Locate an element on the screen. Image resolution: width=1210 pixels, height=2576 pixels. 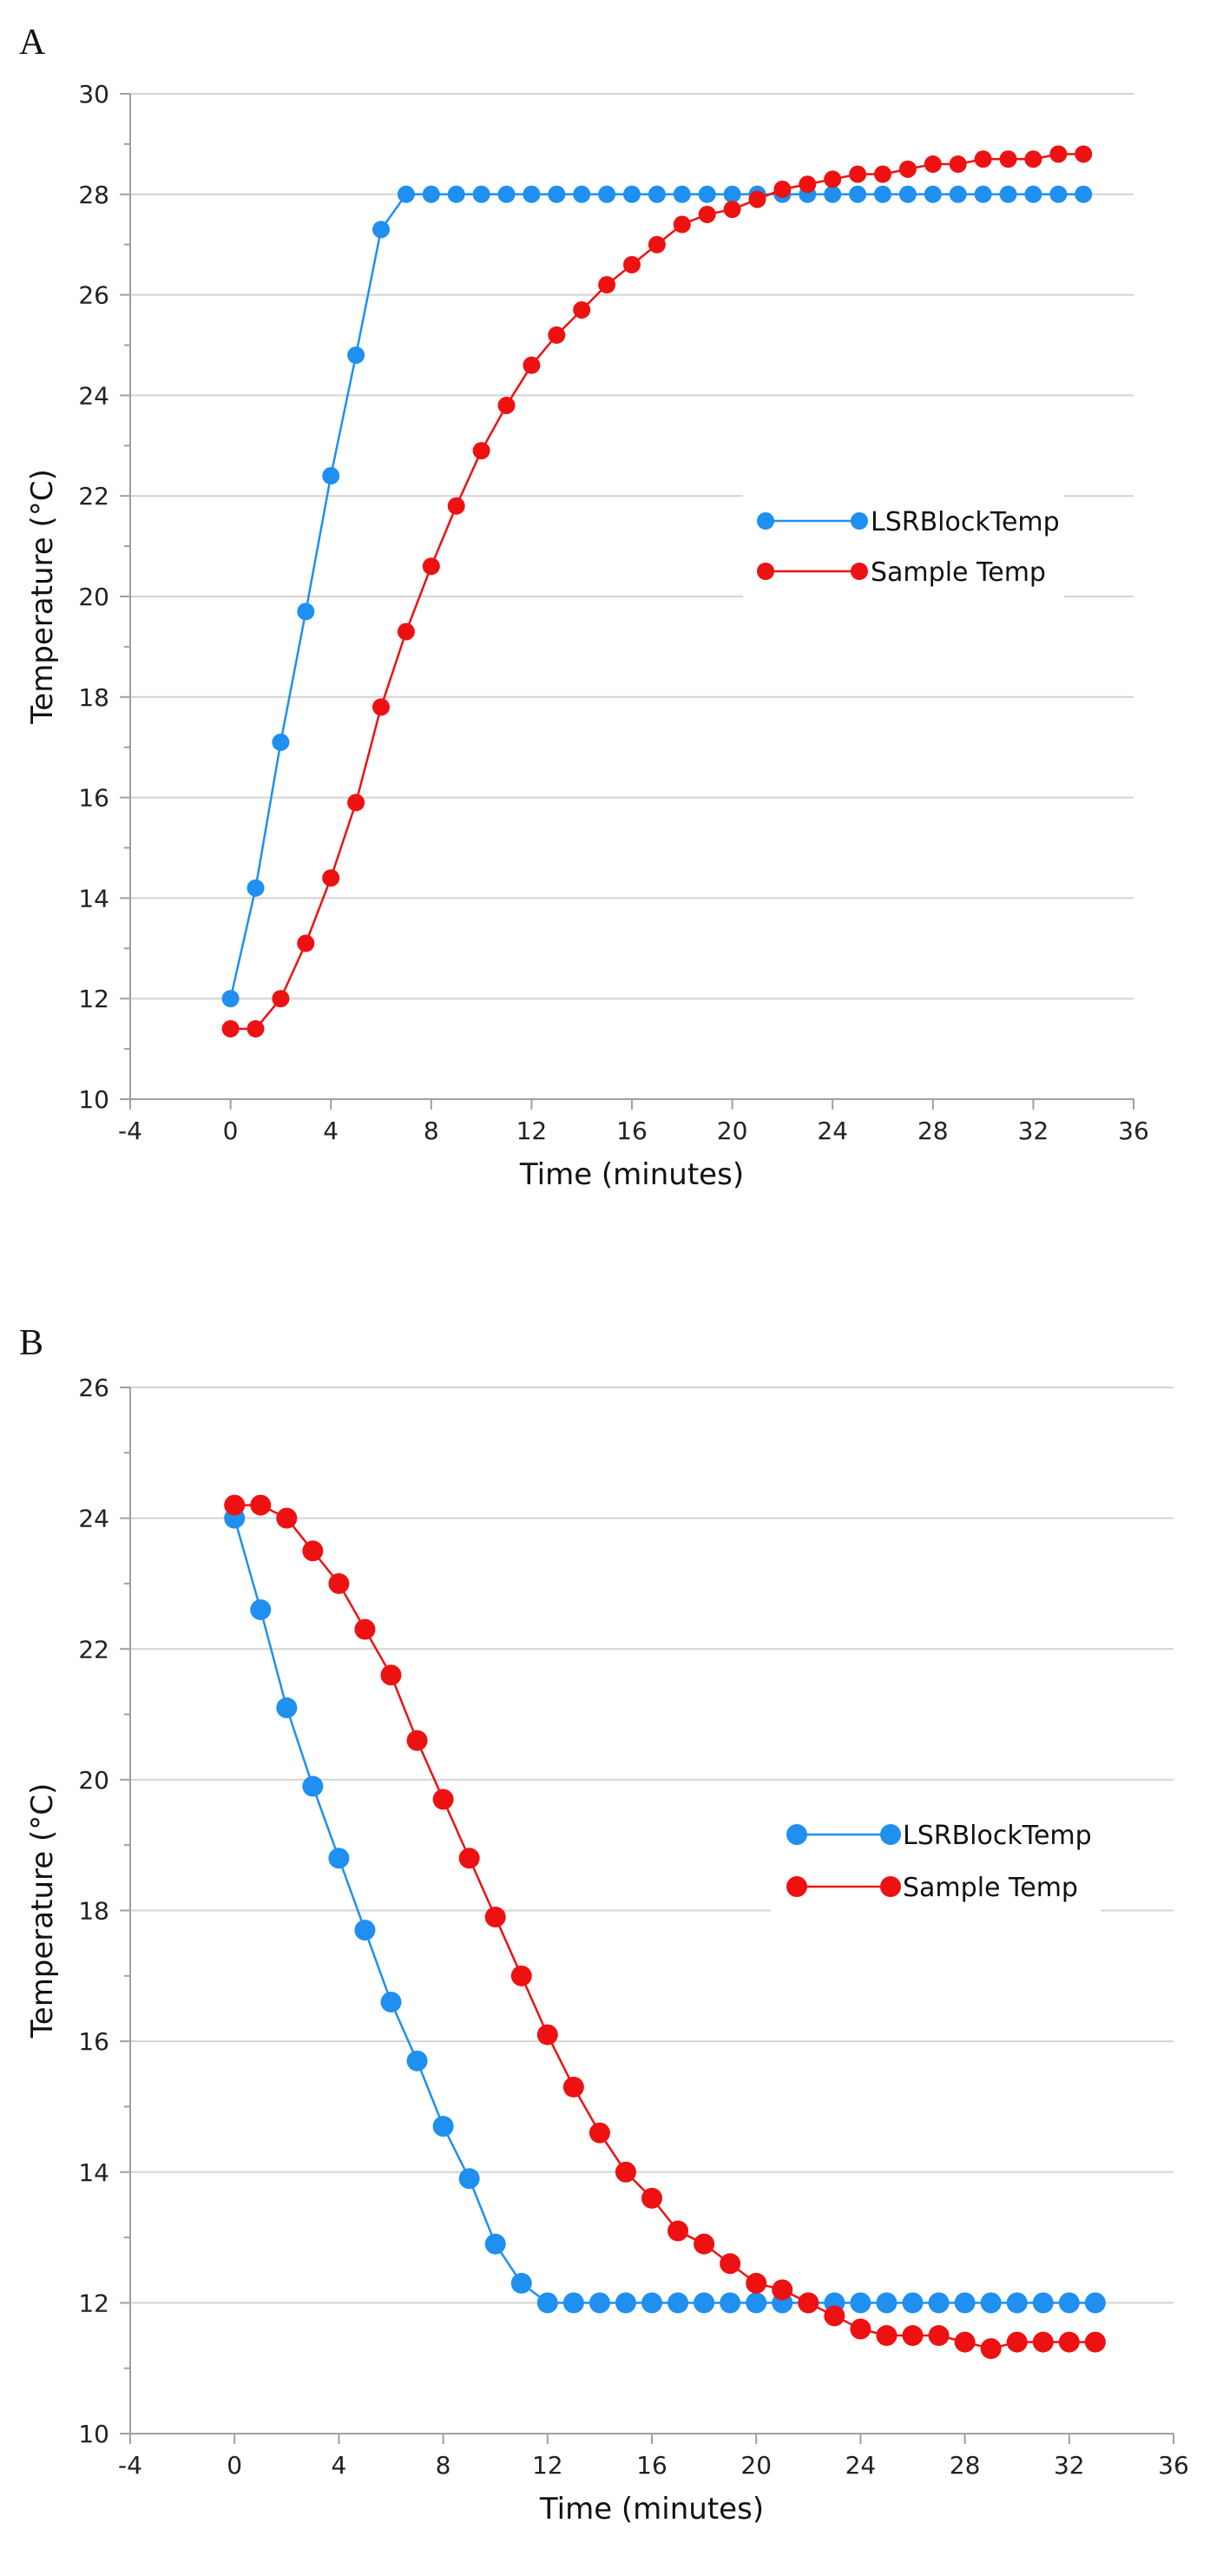
y-tick-label: 24 is located at coordinates (93, 395).